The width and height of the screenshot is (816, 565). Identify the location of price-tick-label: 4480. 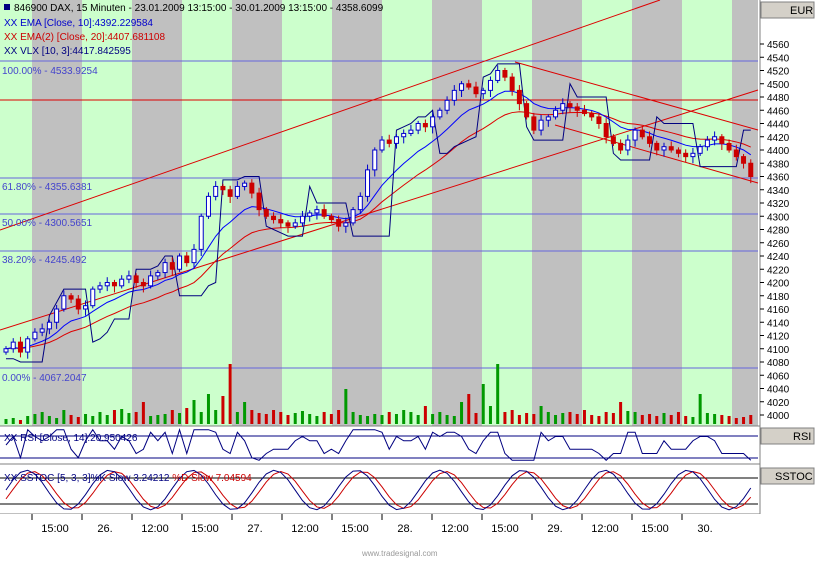
(778, 98).